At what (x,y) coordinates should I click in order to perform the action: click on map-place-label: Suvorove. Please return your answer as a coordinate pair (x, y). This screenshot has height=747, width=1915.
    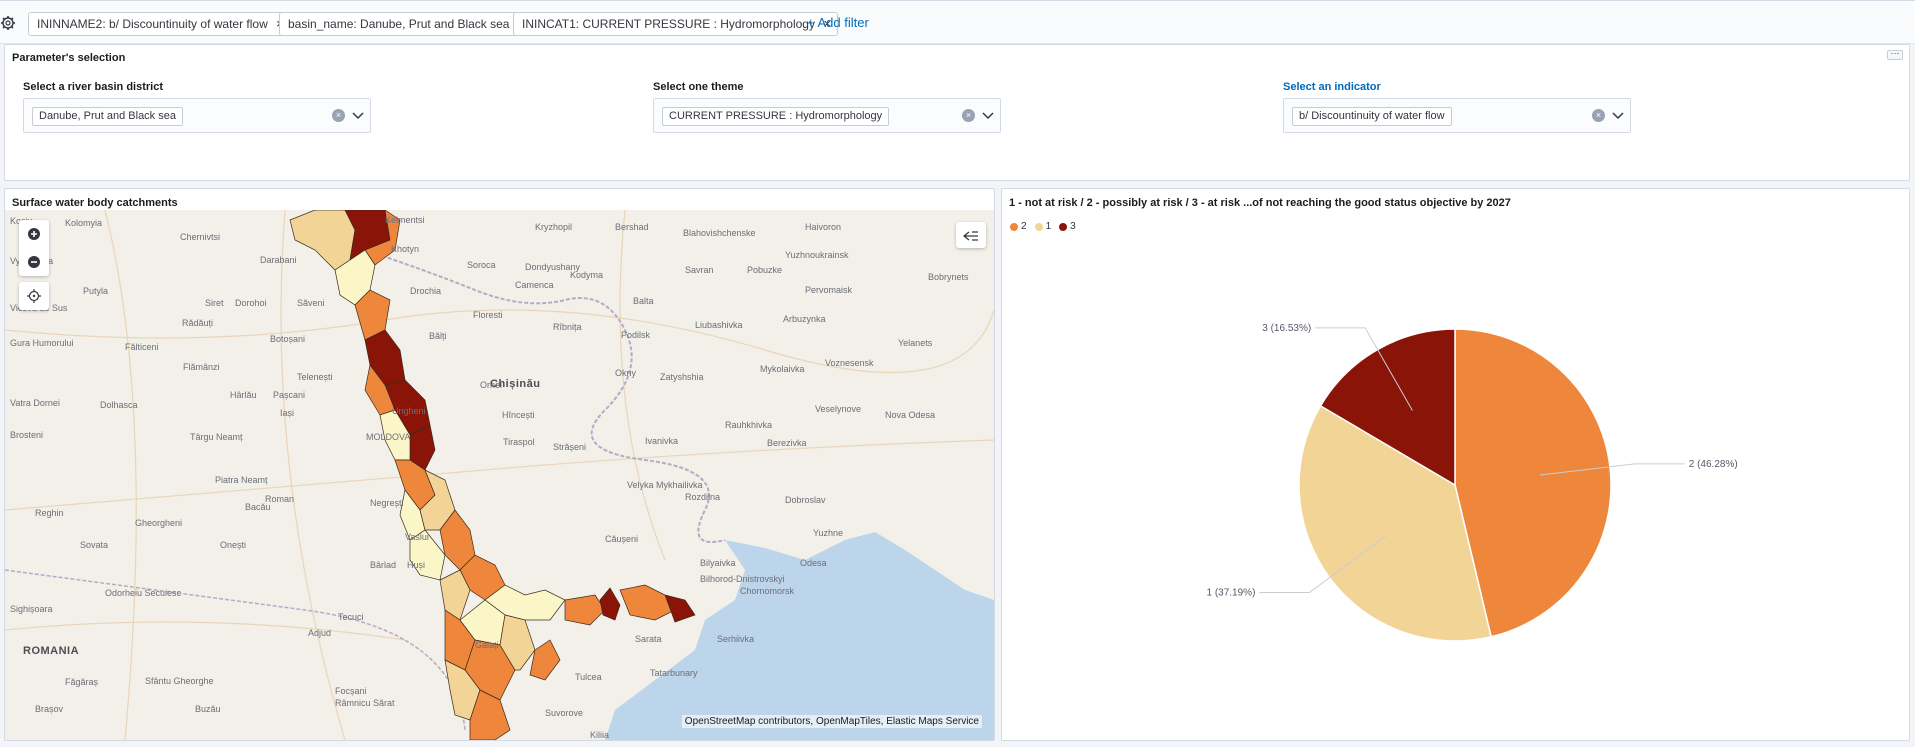
    Looking at the image, I should click on (564, 713).